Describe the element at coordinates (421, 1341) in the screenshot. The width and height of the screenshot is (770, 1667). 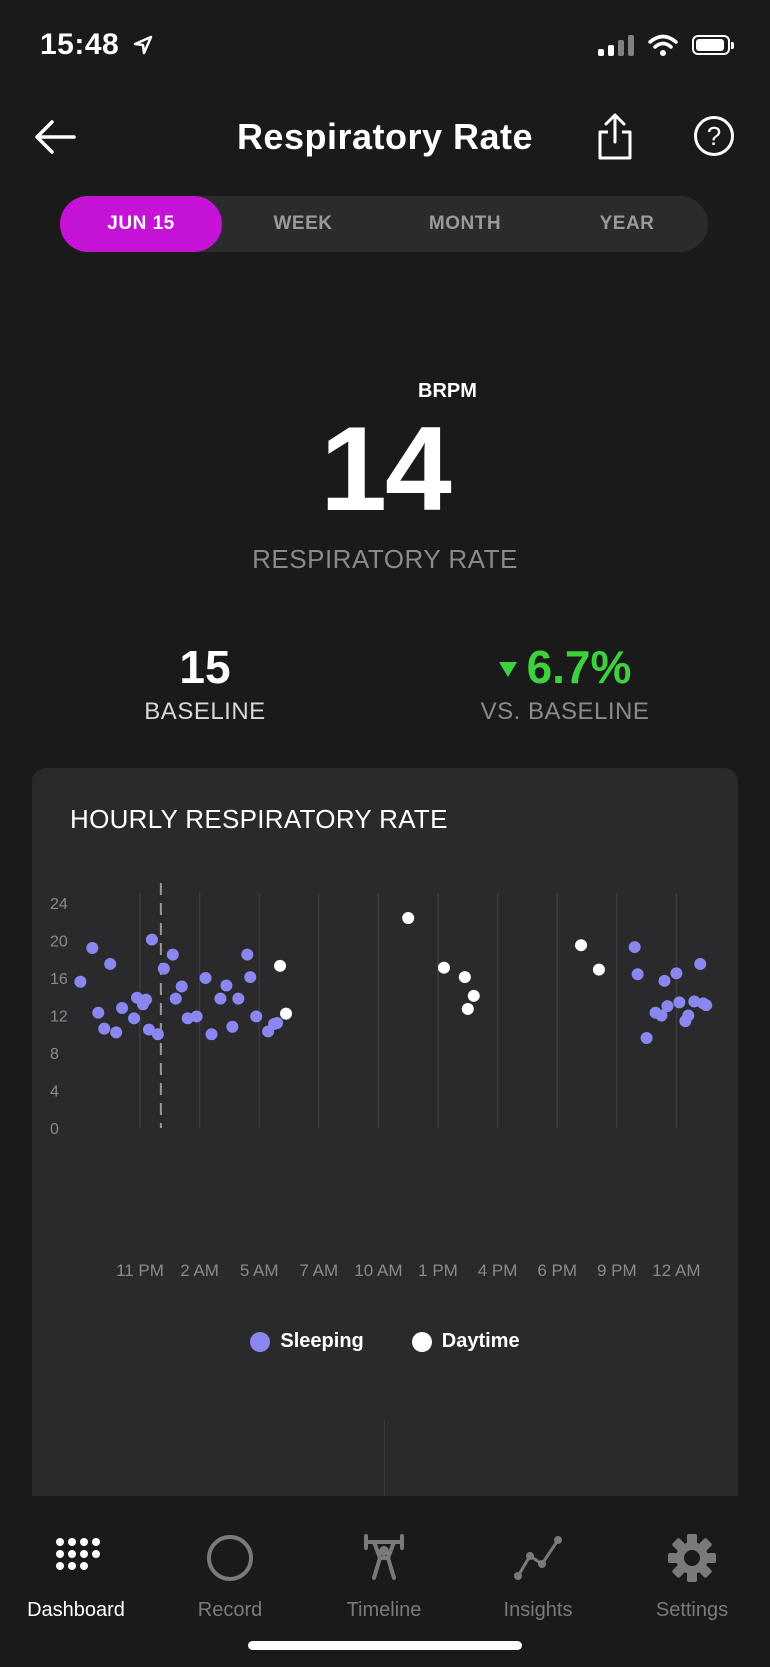
I see `legend-dot-daytime` at that location.